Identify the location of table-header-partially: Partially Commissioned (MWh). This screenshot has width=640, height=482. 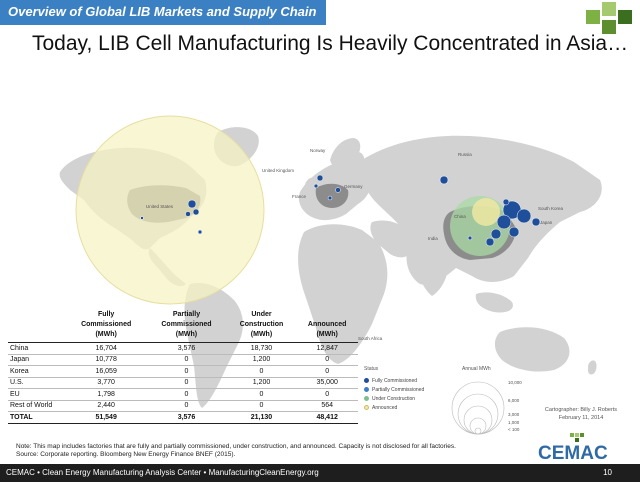
(186, 326).